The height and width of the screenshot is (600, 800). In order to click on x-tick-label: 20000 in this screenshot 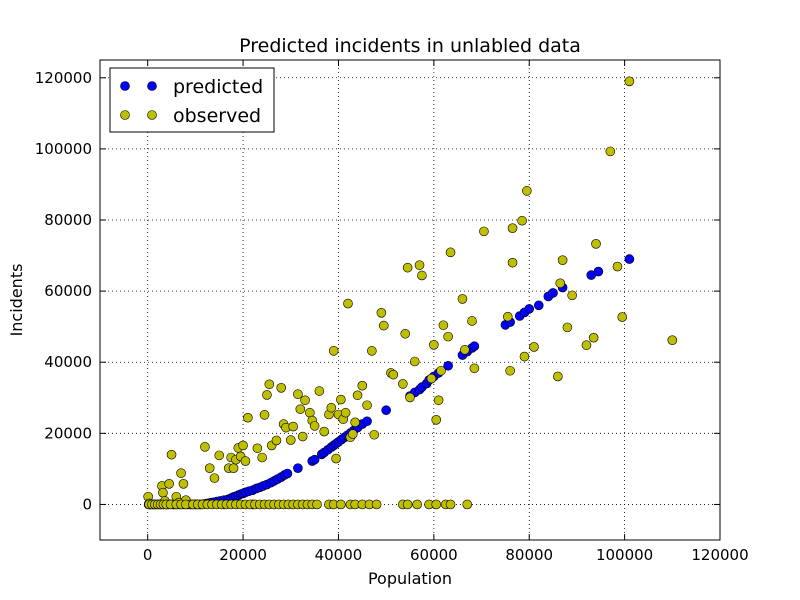, I will do `click(243, 555)`.